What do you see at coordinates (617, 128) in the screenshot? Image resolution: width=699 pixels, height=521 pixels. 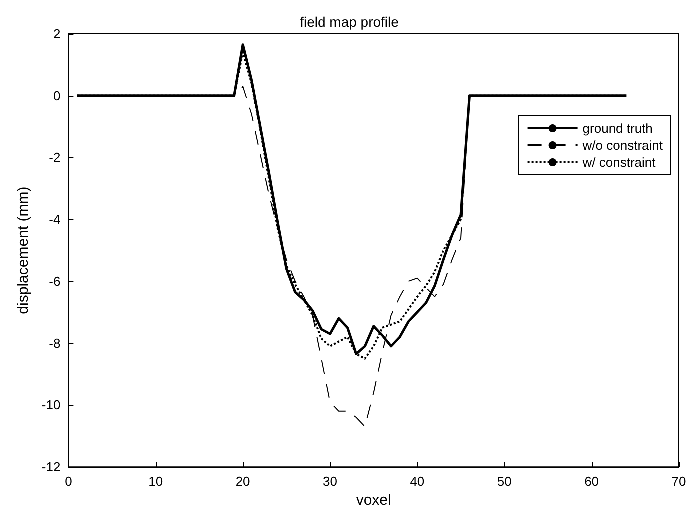 I see `legend-label: ground truth` at bounding box center [617, 128].